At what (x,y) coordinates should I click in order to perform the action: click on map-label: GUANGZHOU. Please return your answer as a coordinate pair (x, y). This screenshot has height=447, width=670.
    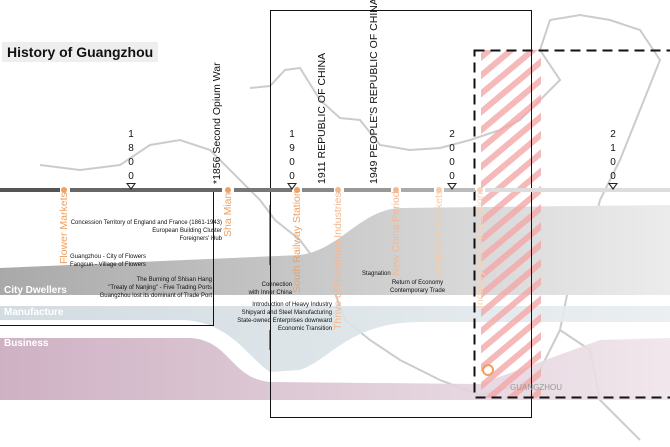
    Looking at the image, I should click on (536, 387).